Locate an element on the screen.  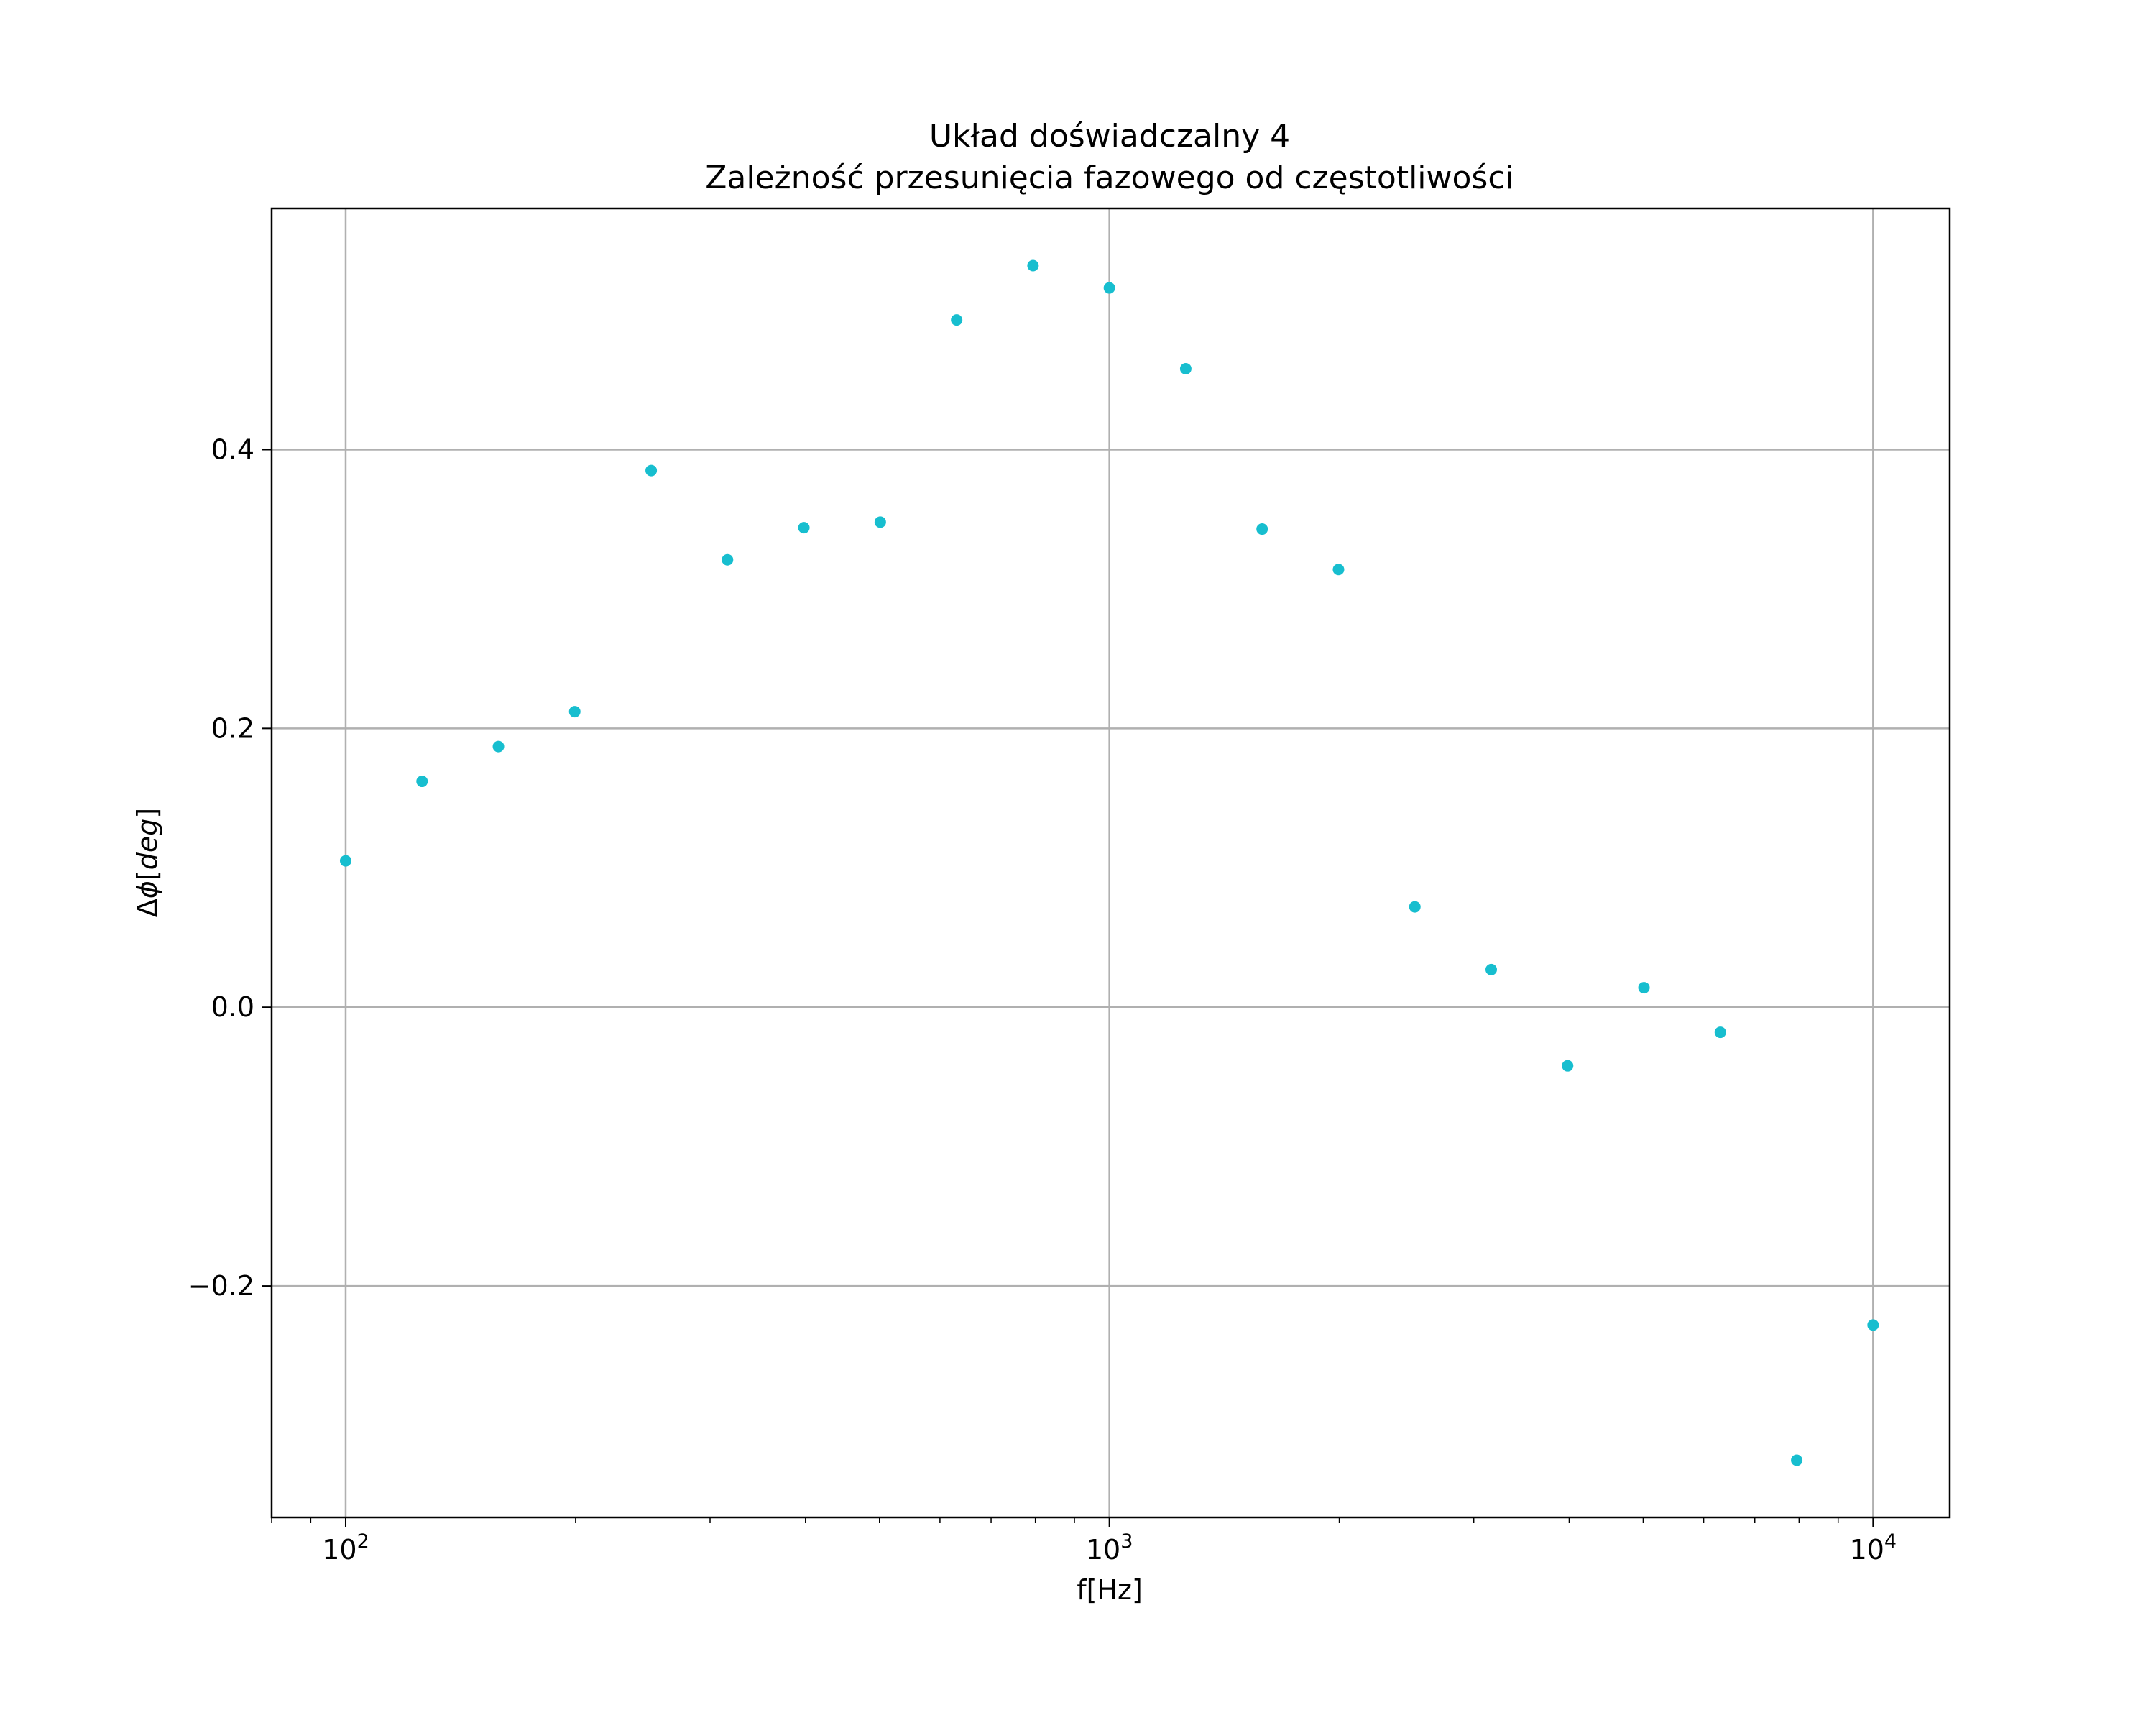
y-axis-label-phi: ϕ is located at coordinates (147, 890).